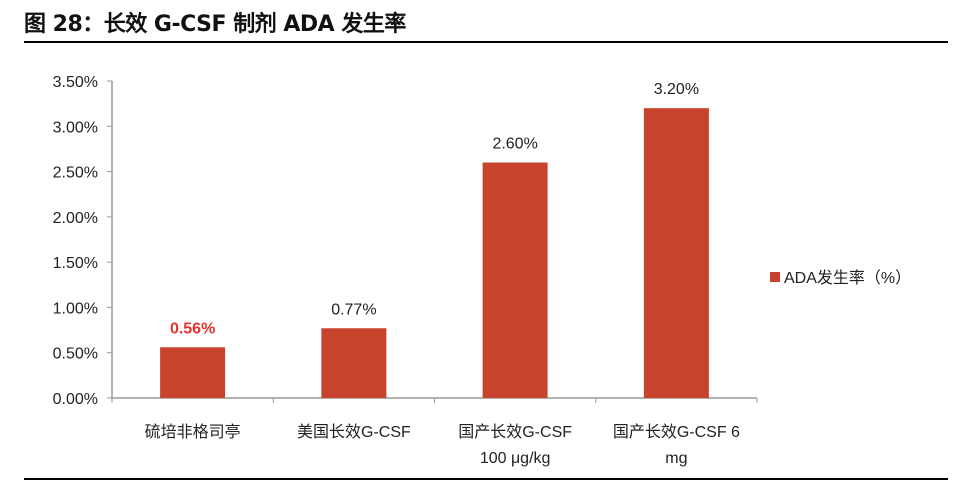 The height and width of the screenshot is (481, 972). What do you see at coordinates (193, 432) in the screenshot?
I see `x-tick-label: 硫培非格司亭` at bounding box center [193, 432].